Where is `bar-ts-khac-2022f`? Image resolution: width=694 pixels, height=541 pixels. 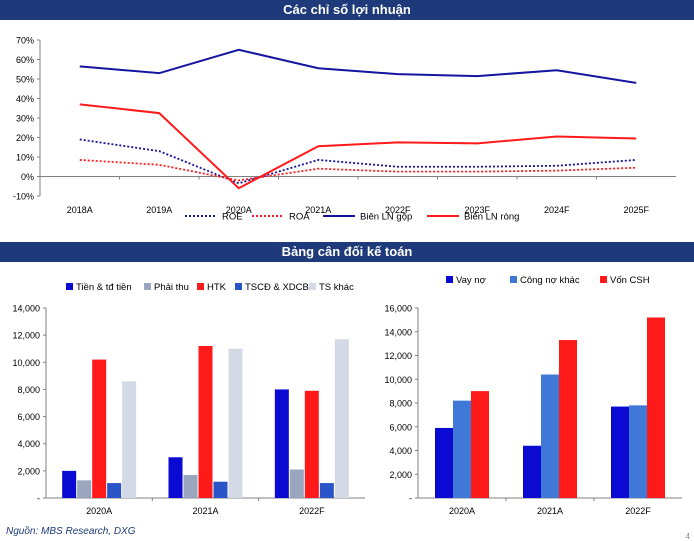 bar-ts-khac-2022f is located at coordinates (341, 418).